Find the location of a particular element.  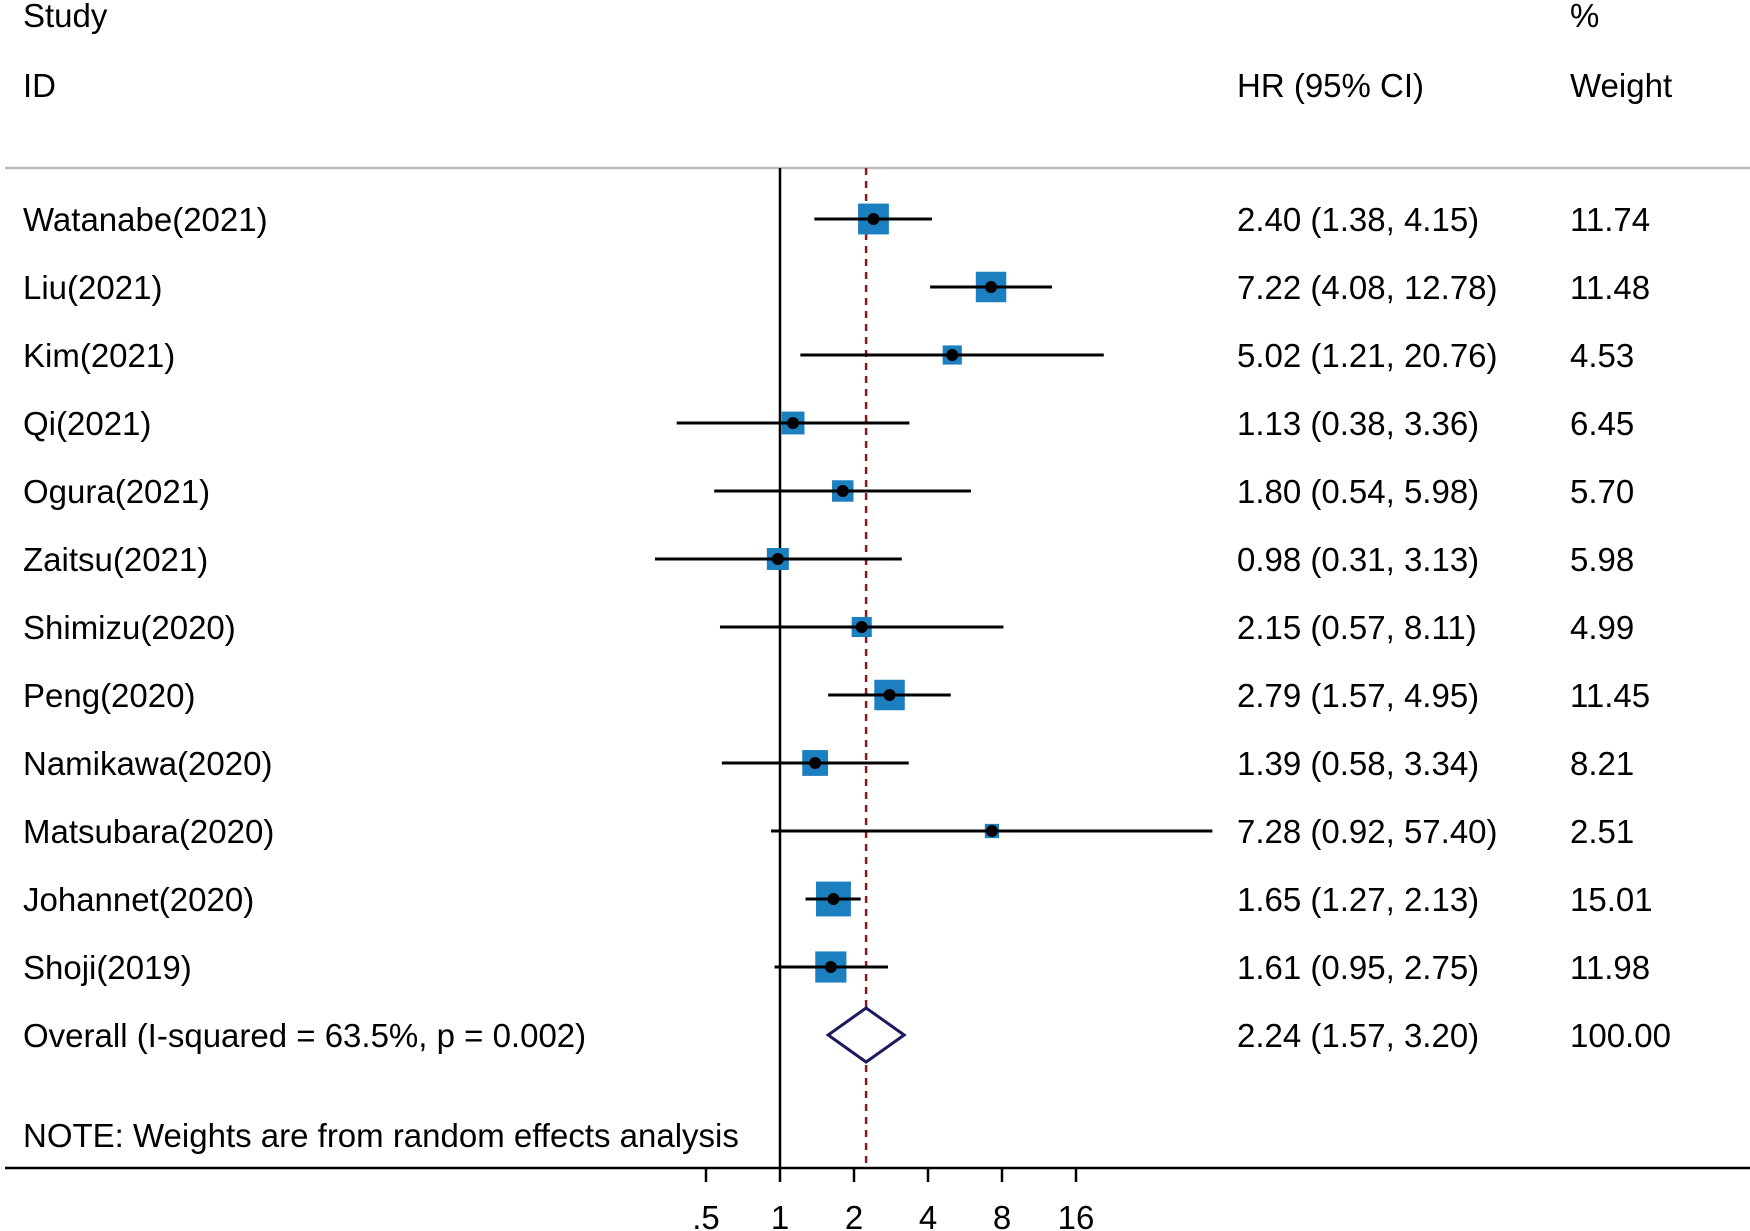

study-weight: 6.45 is located at coordinates (1602, 423).